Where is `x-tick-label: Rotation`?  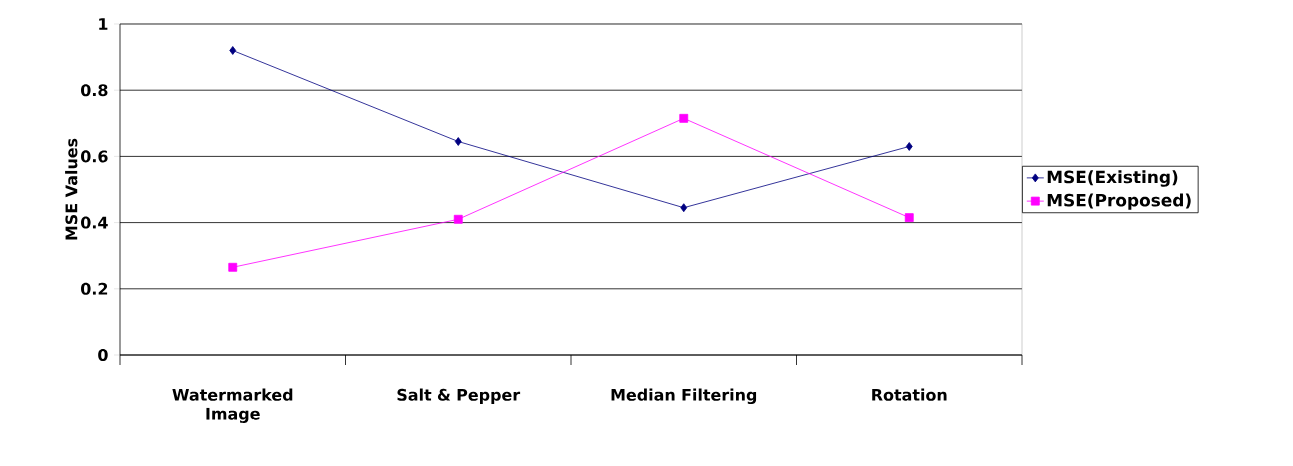
x-tick-label: Rotation is located at coordinates (909, 394).